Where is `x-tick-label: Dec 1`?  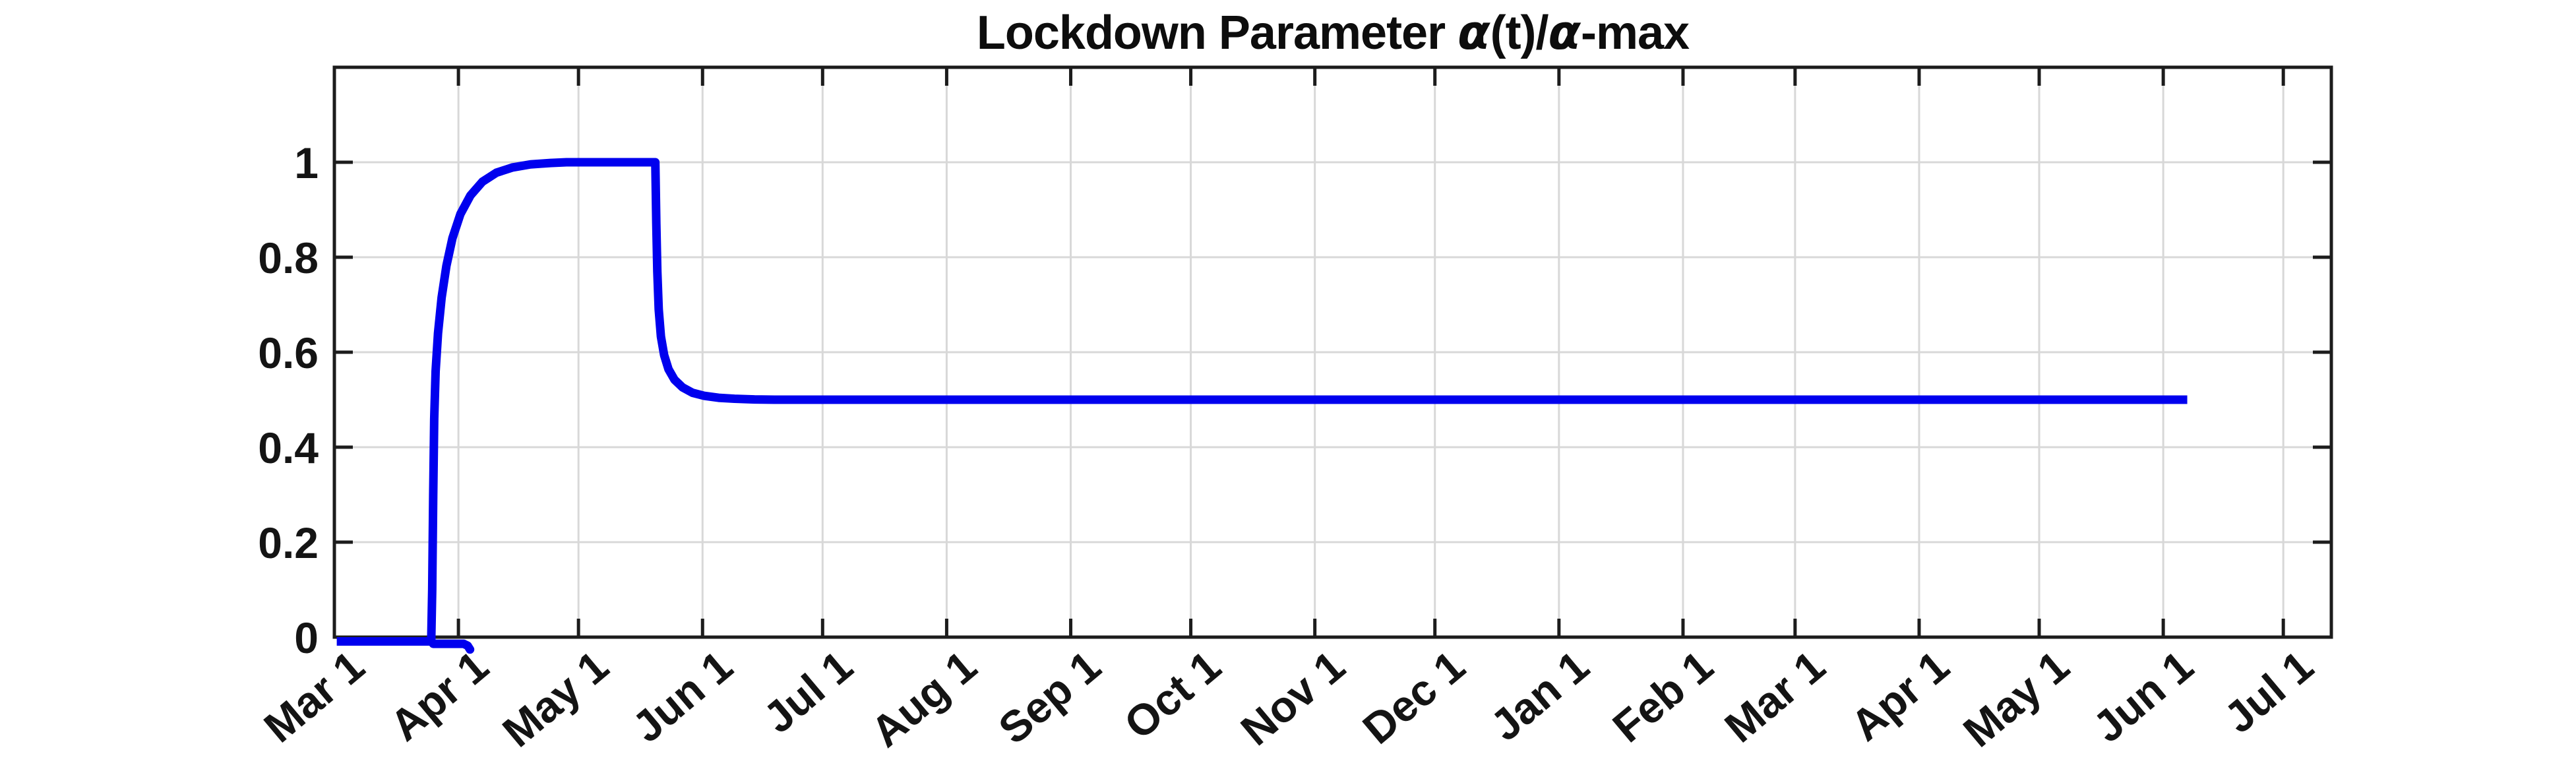 x-tick-label: Dec 1 is located at coordinates (1413, 697).